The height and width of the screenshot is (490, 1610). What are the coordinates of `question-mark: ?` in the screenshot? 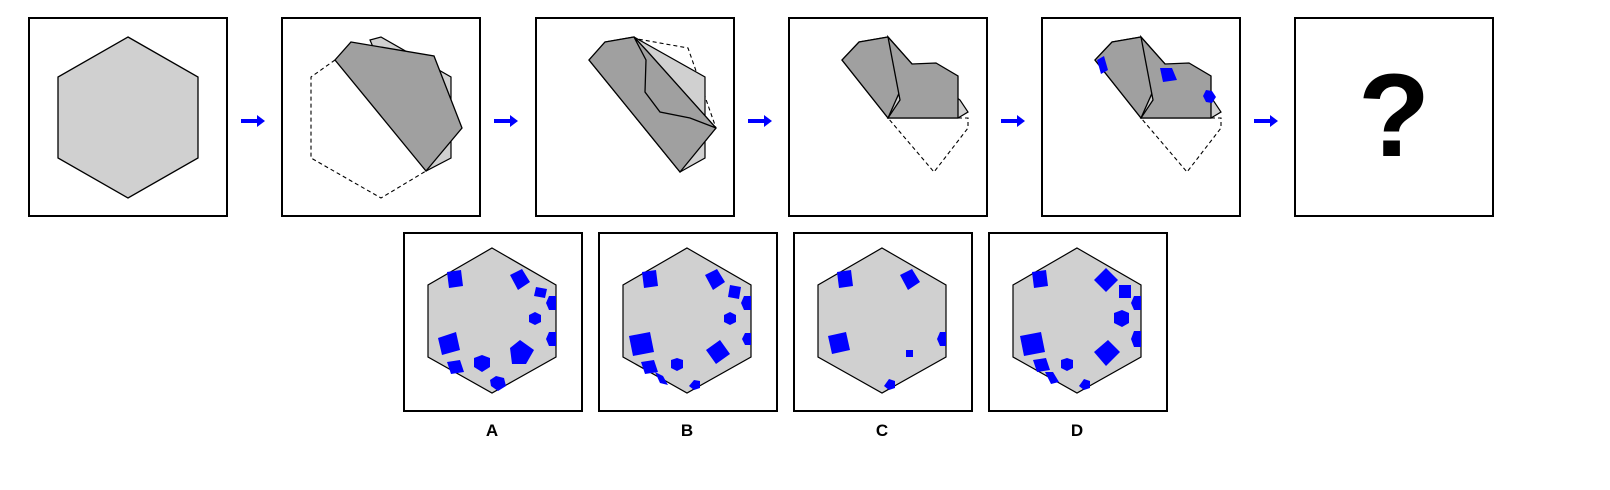 It's located at (1394, 116).